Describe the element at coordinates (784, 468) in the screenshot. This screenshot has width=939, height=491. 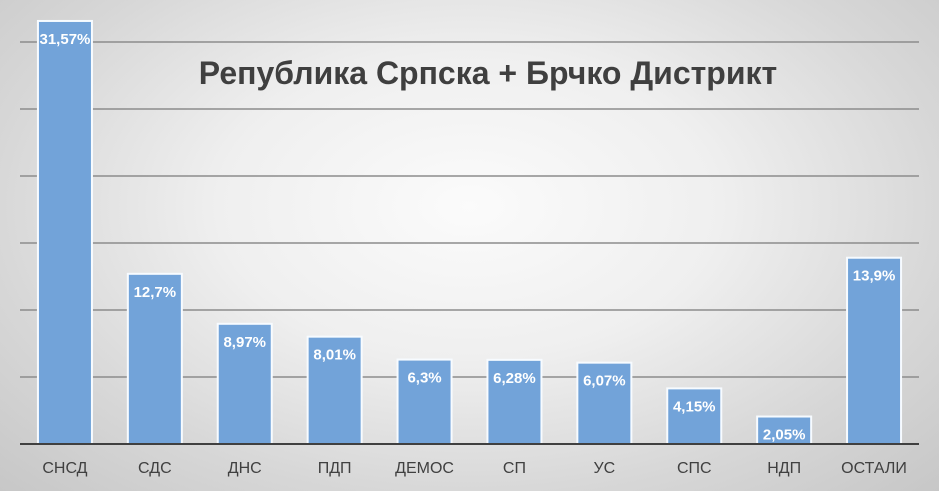
I see `x-axis-category-label: НДП` at that location.